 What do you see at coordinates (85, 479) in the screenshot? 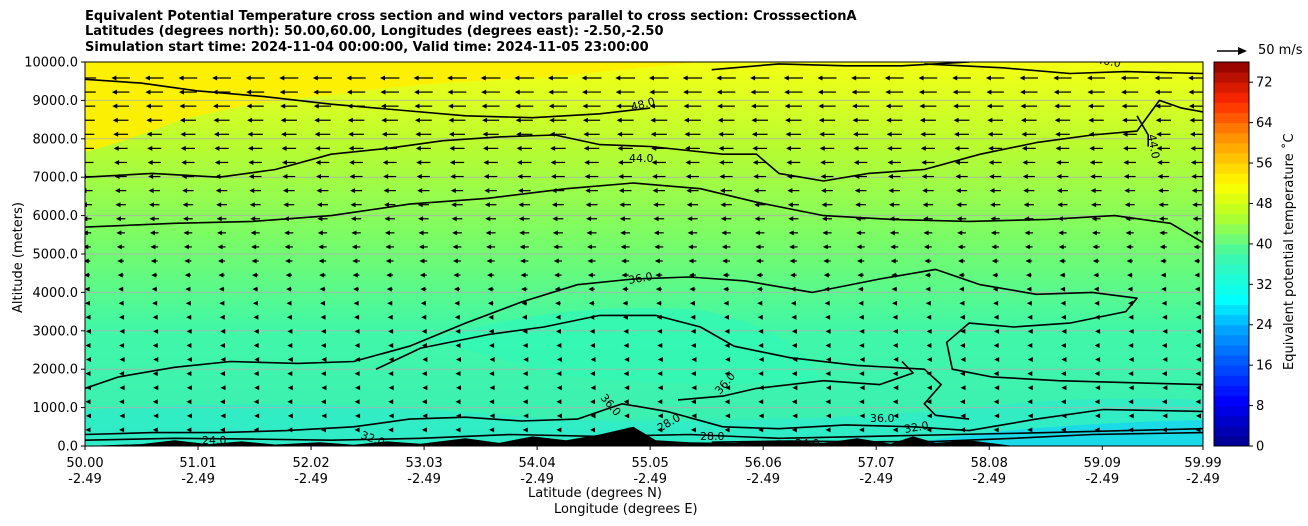
I see `x-tick-label-lon: -2.49` at bounding box center [85, 479].